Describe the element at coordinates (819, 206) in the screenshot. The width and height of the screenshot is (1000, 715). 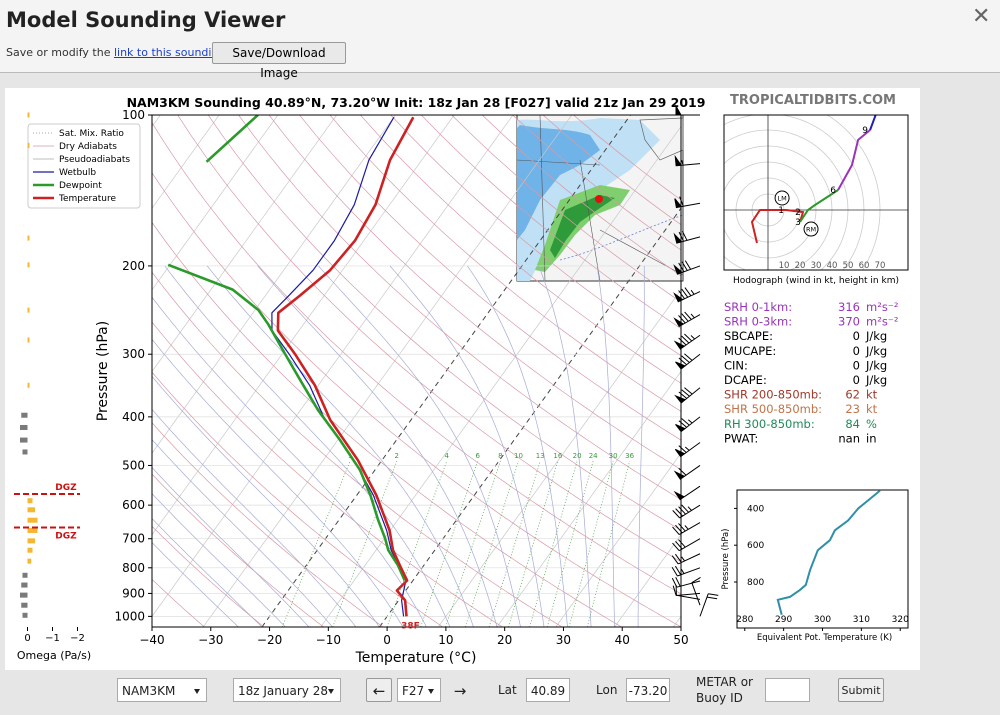
I see `hodo-line` at that location.